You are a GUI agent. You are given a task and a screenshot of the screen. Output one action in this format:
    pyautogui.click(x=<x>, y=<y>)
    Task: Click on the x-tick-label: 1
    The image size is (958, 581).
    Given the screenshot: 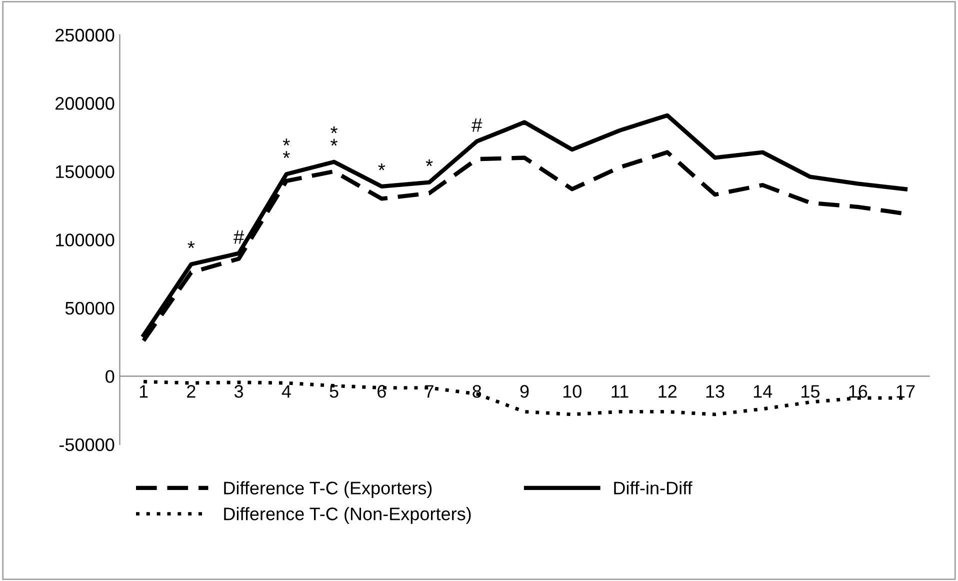 What is the action you would take?
    pyautogui.click(x=144, y=391)
    